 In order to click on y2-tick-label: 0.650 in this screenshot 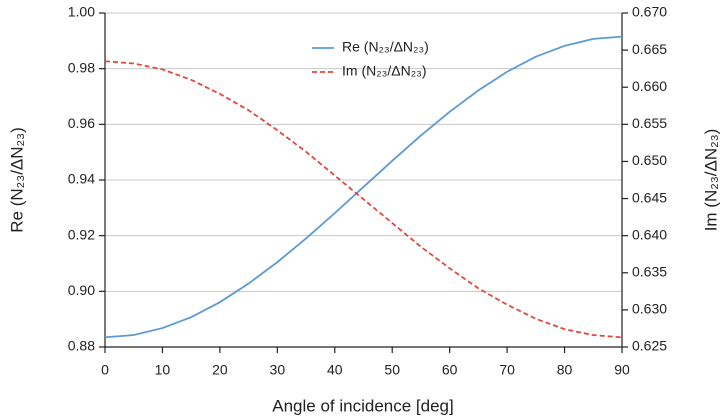, I will do `click(649, 160)`.